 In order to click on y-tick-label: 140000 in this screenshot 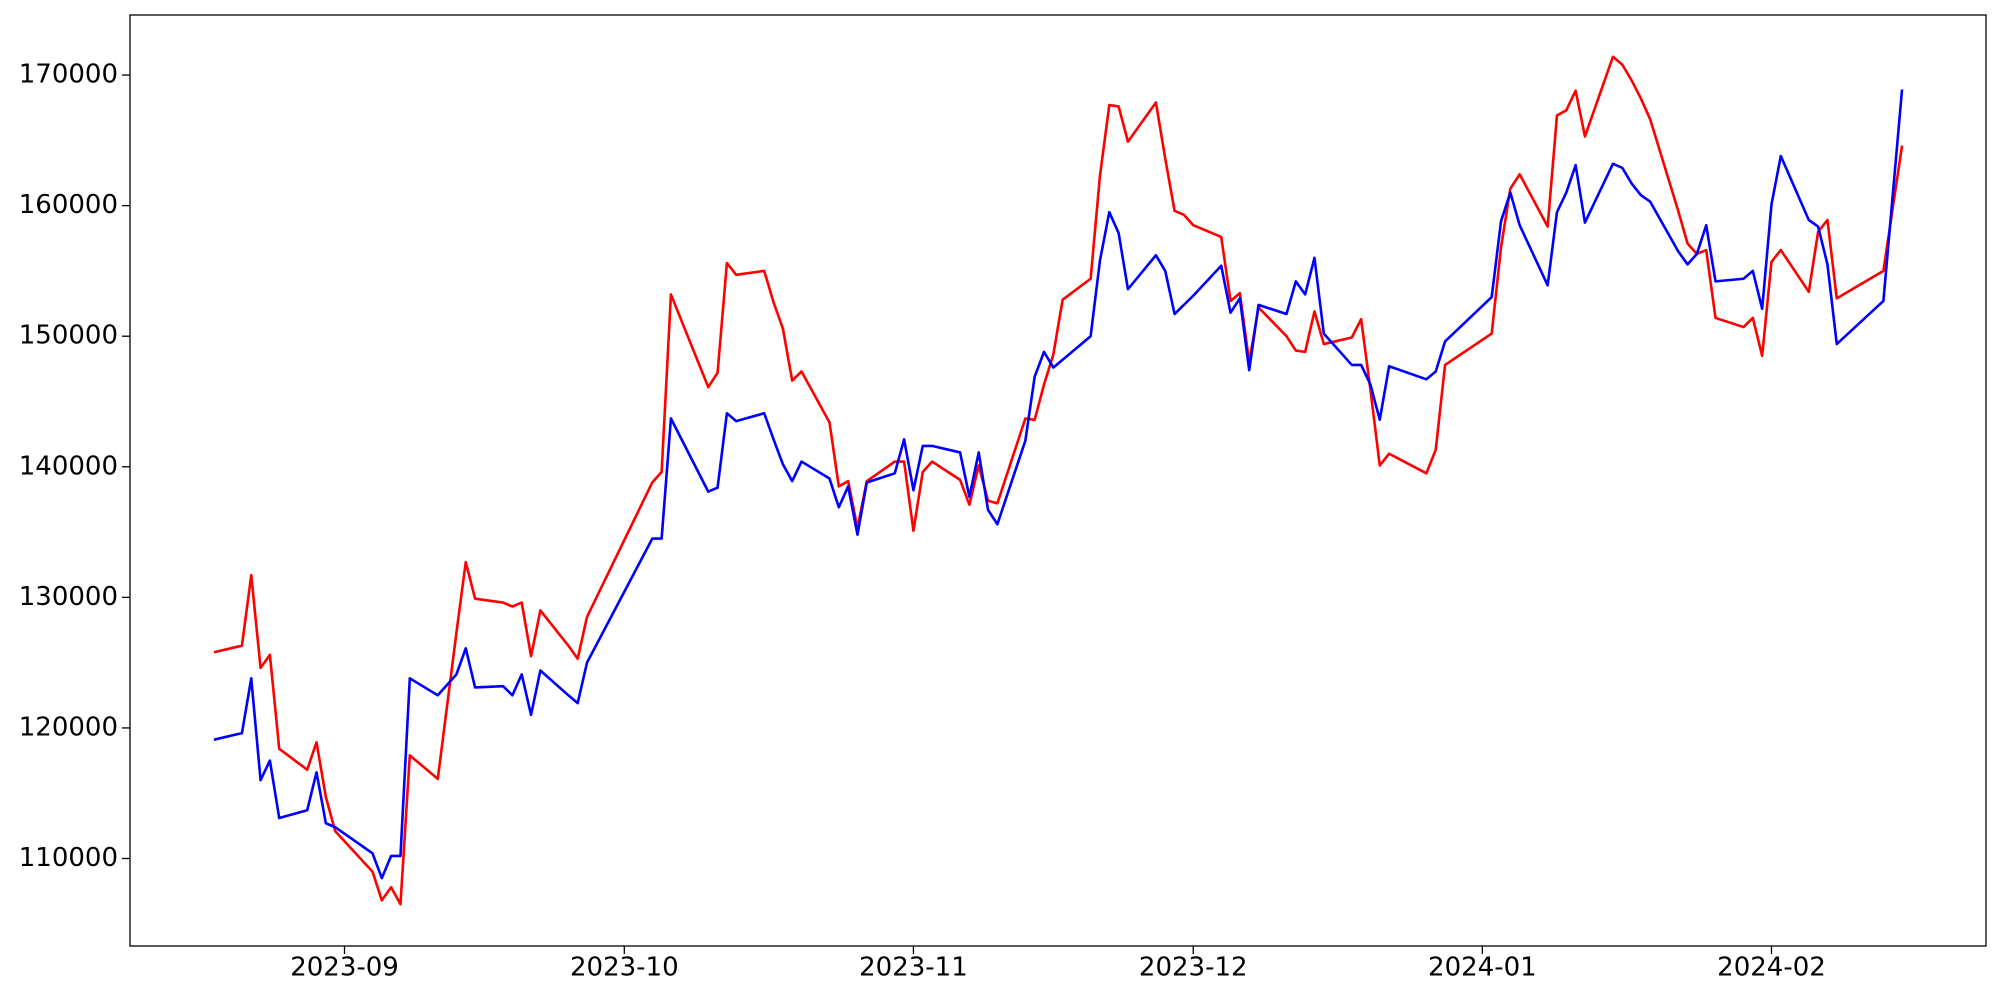, I will do `click(68, 466)`.